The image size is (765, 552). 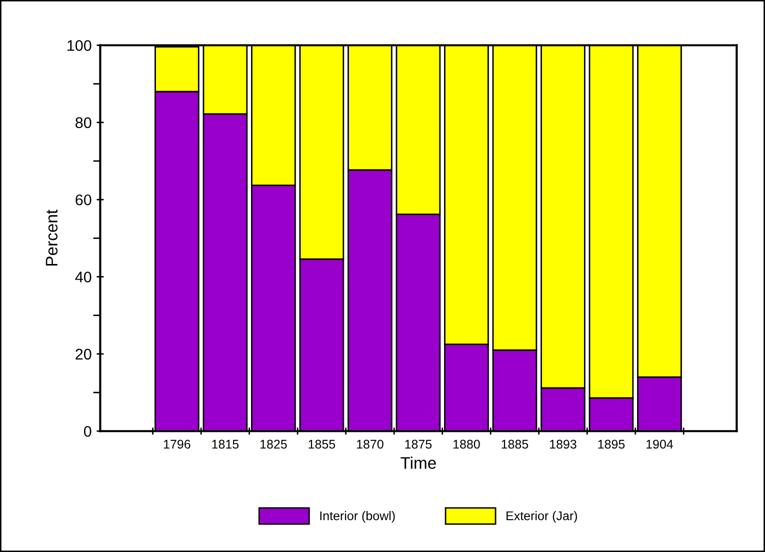 I want to click on x-tick-label: 1815, so click(x=225, y=444).